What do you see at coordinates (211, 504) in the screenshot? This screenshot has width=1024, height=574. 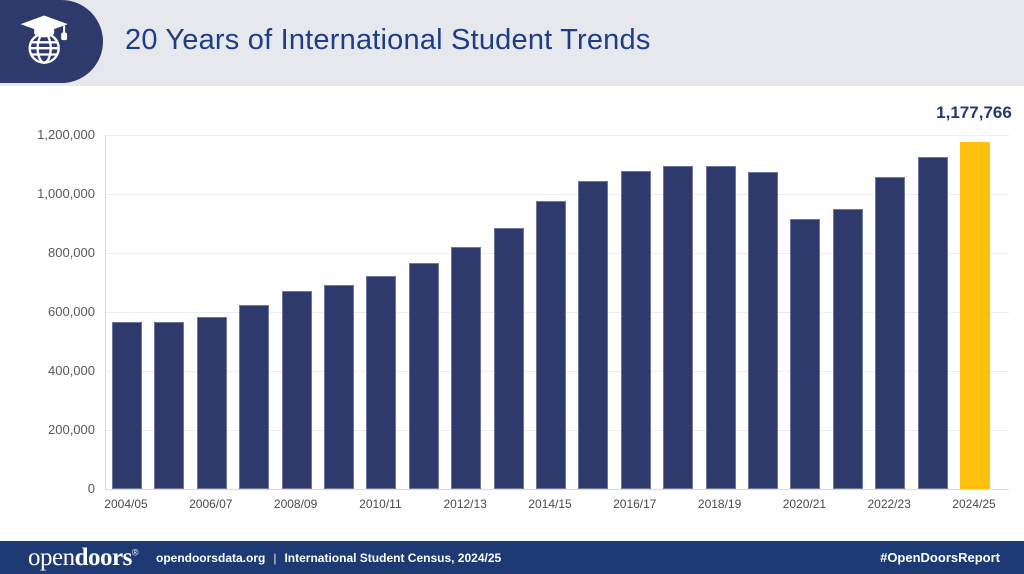 I see `x-tick-label: 2006/07` at bounding box center [211, 504].